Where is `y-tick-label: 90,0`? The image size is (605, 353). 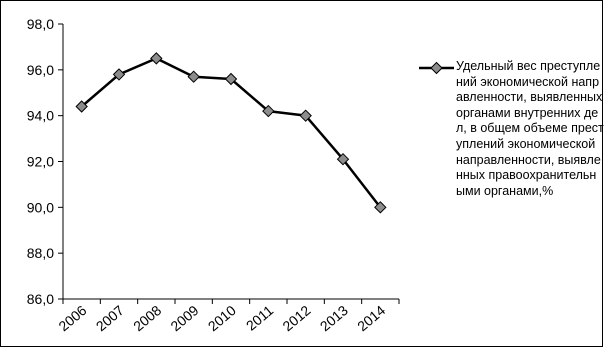
y-tick-label: 90,0 is located at coordinates (40, 207).